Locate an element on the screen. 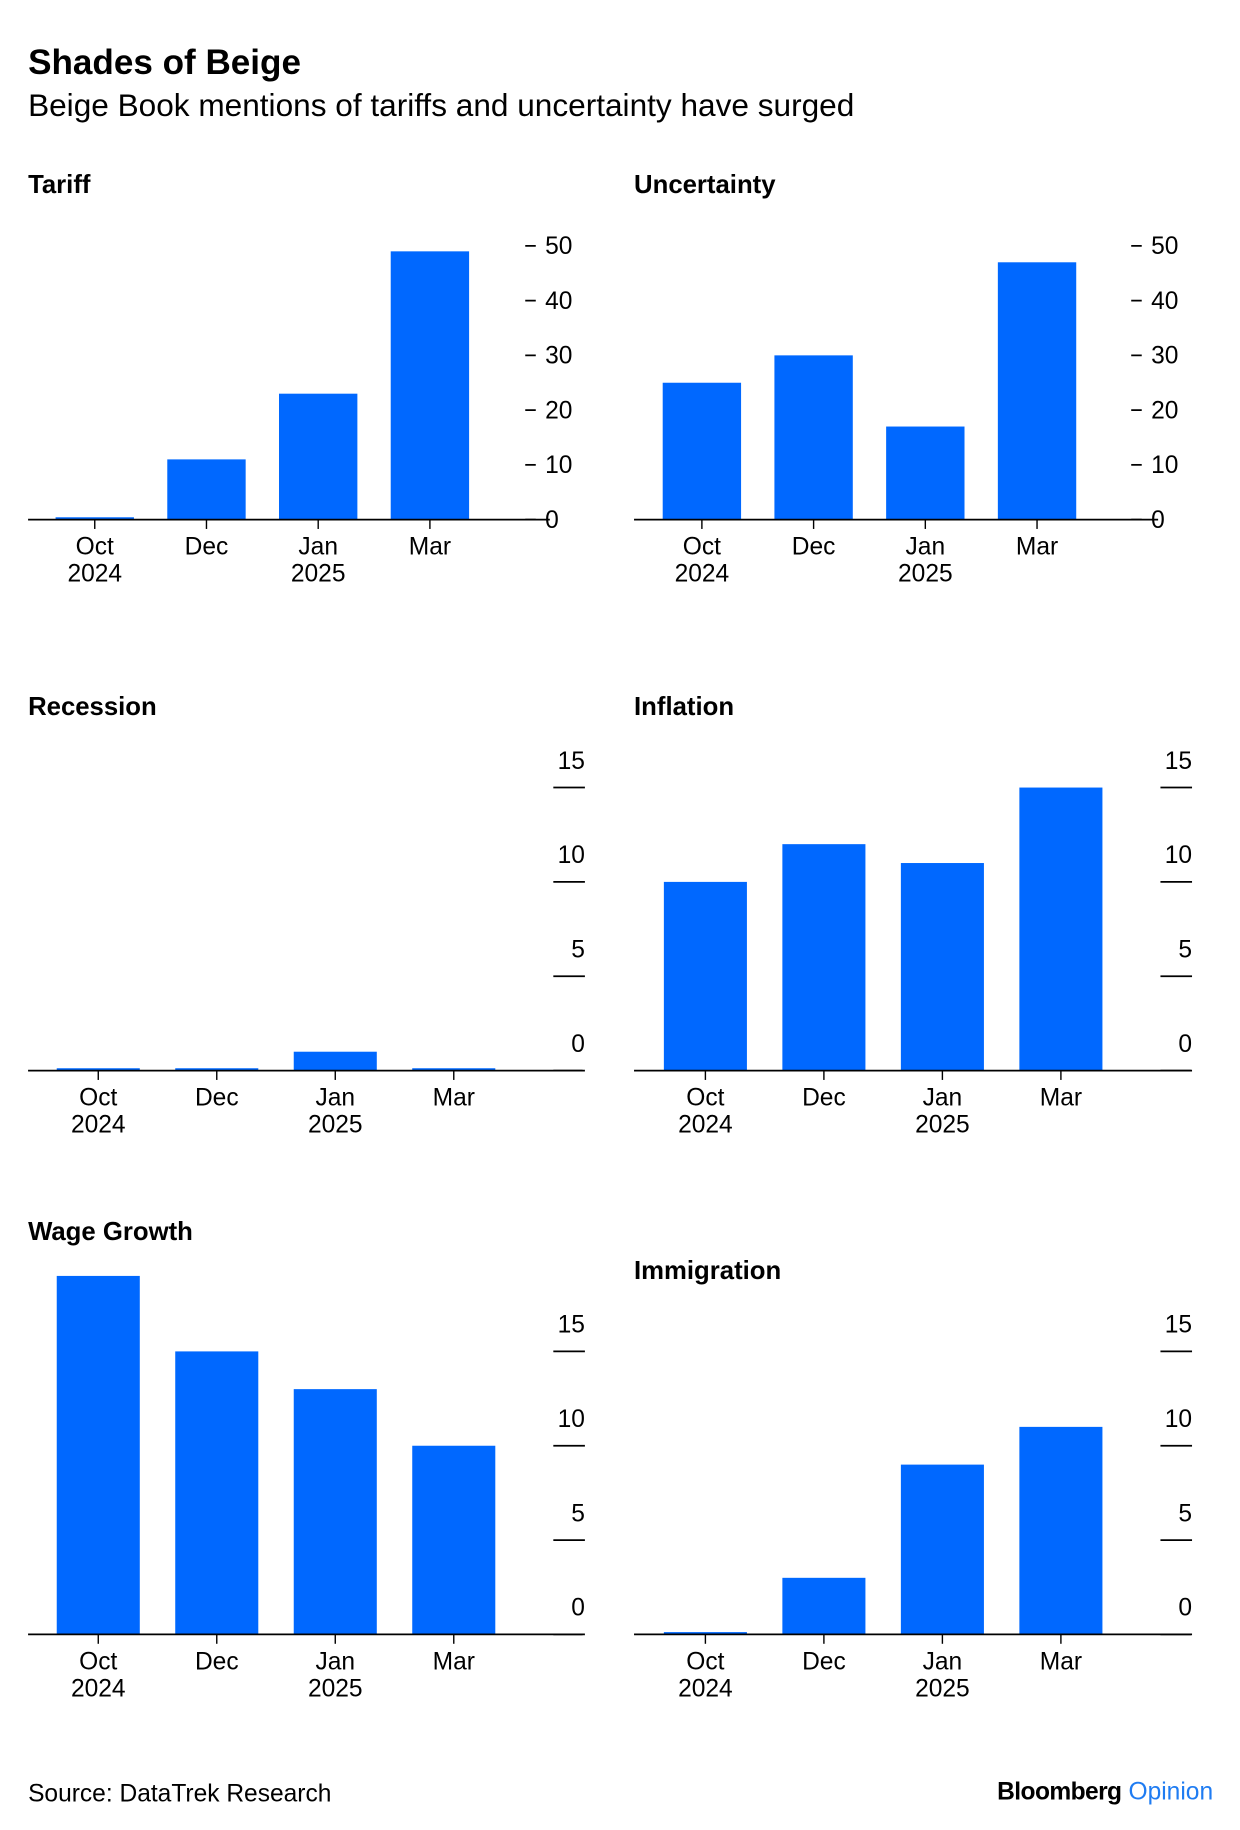 This screenshot has width=1240, height=1830. panel-title: Wage Growth is located at coordinates (110, 1232).